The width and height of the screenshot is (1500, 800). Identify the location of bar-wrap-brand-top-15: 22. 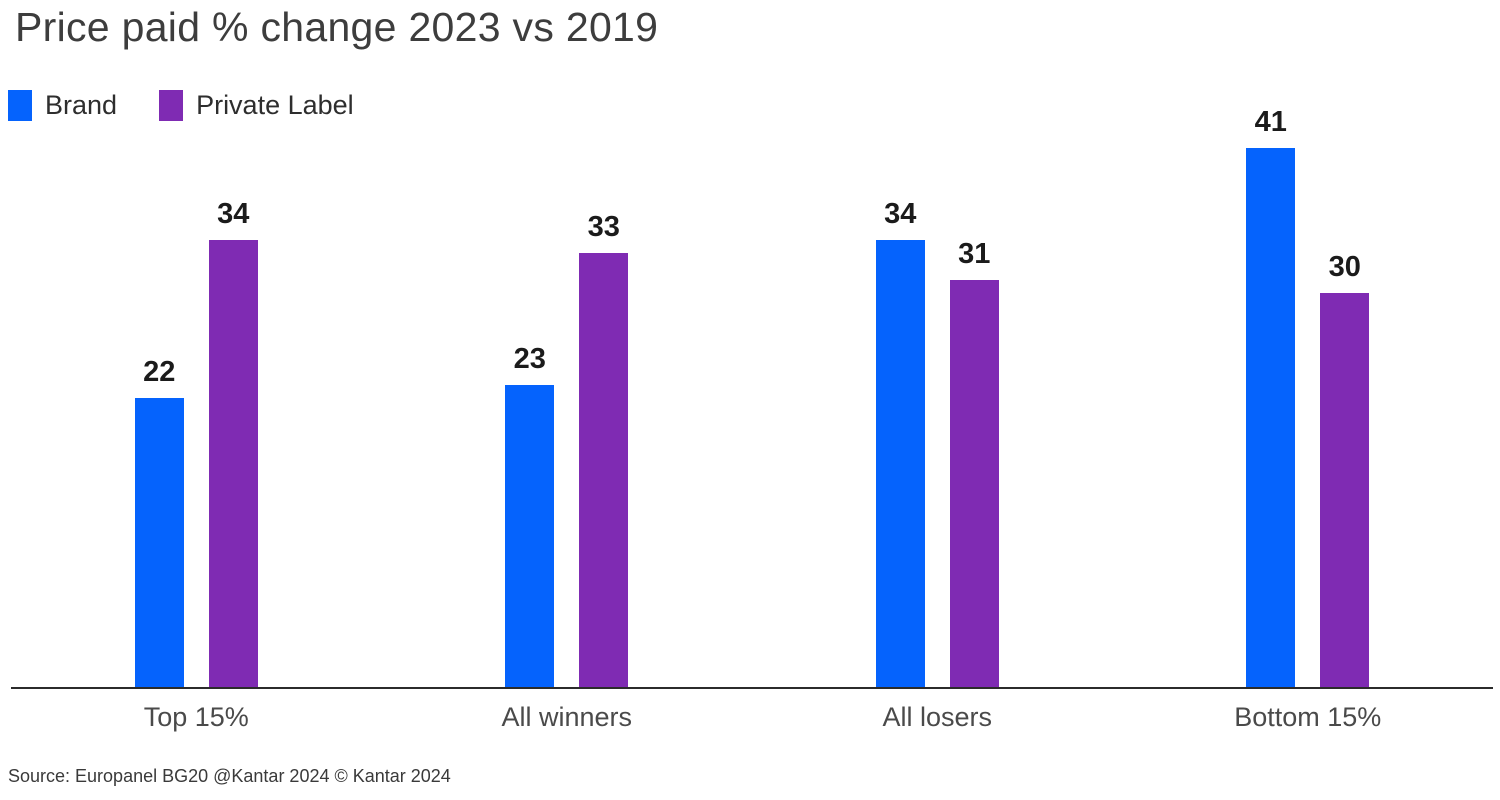
(159, 522).